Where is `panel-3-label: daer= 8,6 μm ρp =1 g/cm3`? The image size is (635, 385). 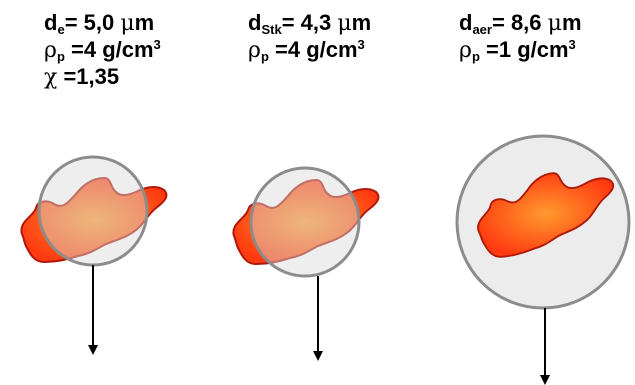
panel-3-label: daer= 8,6 μm ρp =1 g/cm3 is located at coordinates (520, 37).